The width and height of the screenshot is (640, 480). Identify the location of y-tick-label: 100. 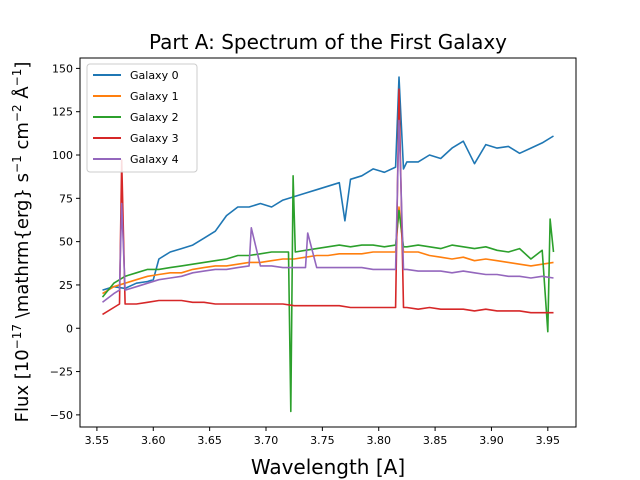
(62, 155).